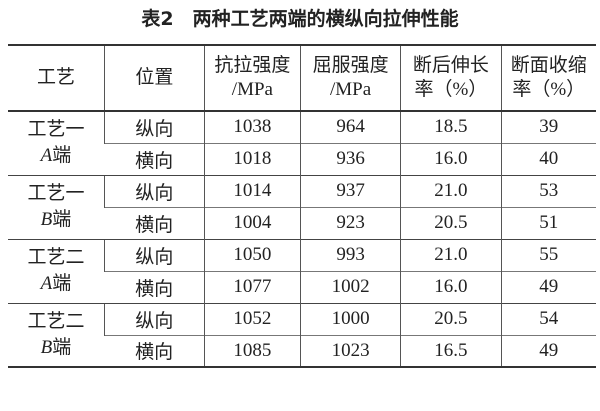  I want to click on reduction-cell: 40, so click(548, 158).